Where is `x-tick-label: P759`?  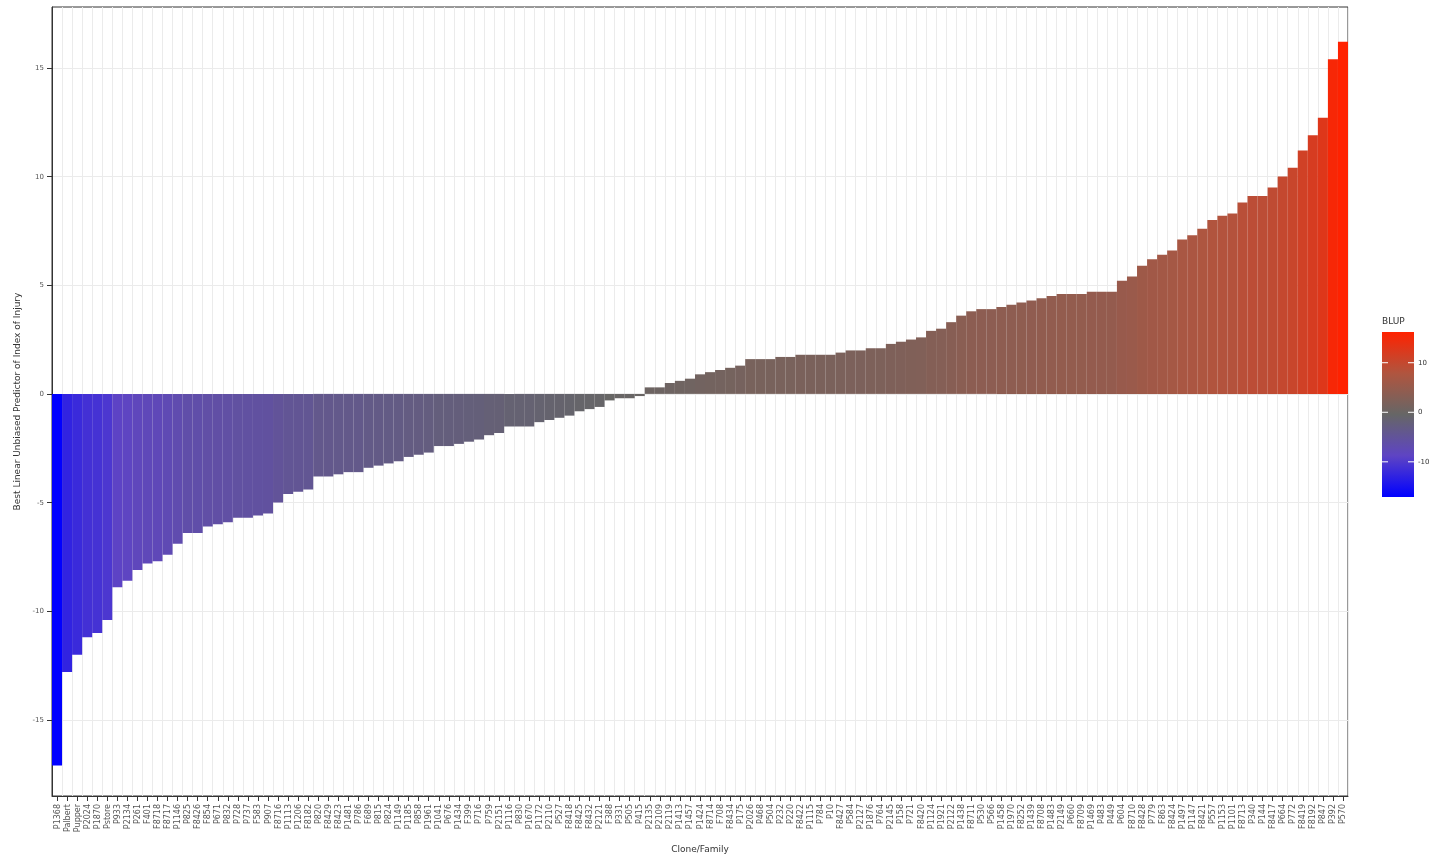
x-tick-label: P759 is located at coordinates (489, 814).